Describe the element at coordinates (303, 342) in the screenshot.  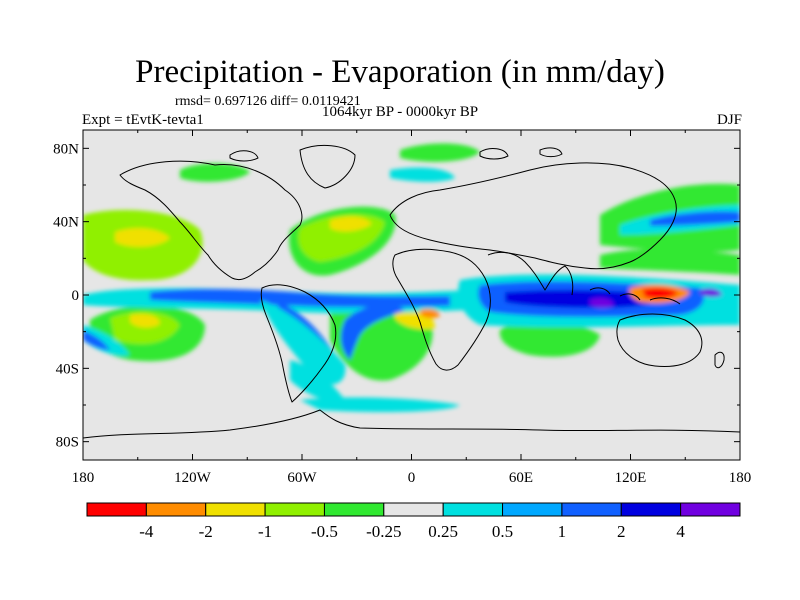
I see `field-spcz-cyan` at that location.